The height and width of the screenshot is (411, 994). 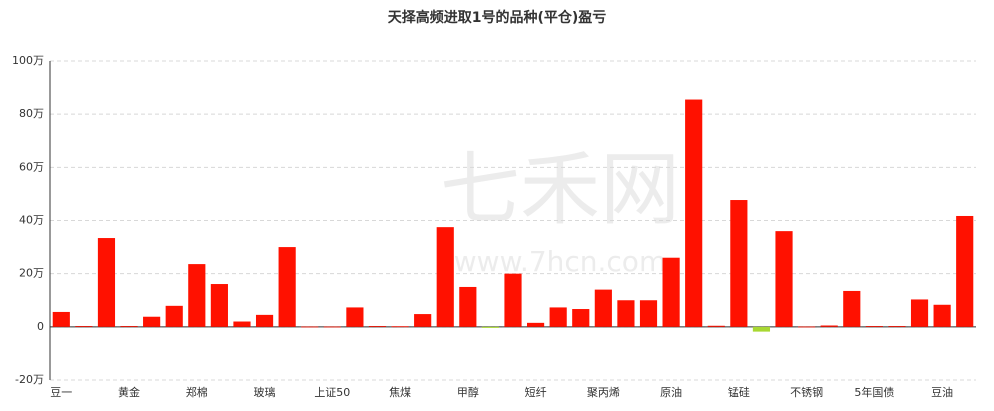 What do you see at coordinates (31, 220) in the screenshot?
I see `y-tick-label: 40万` at bounding box center [31, 220].